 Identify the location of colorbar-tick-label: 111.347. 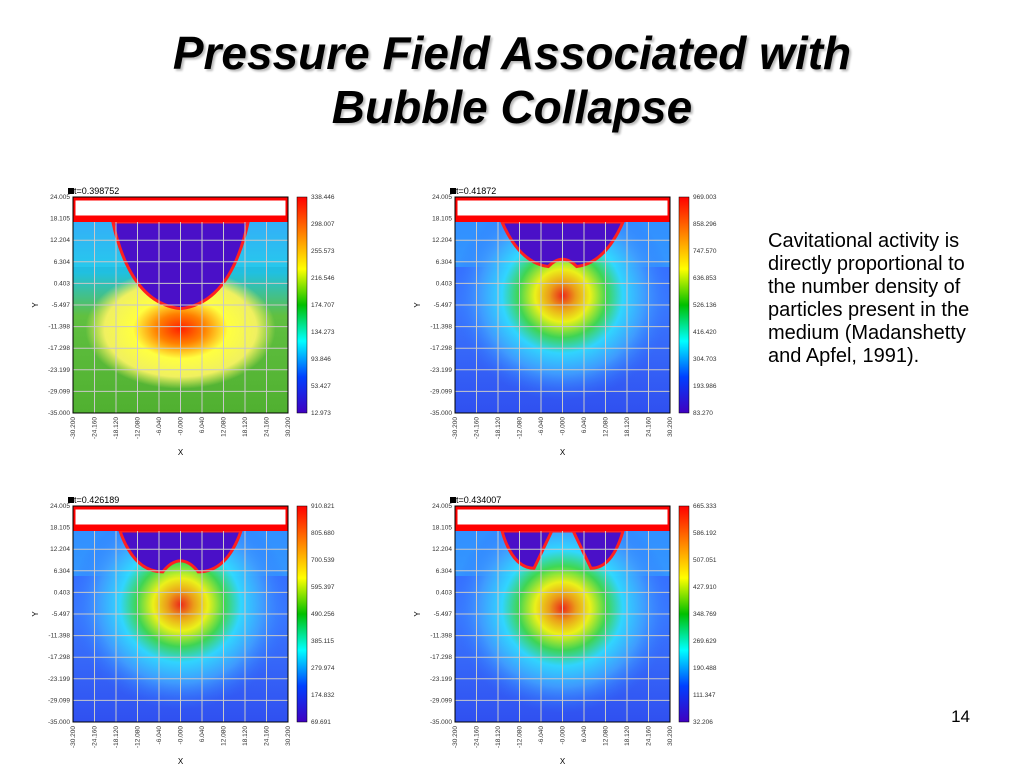
(704, 695).